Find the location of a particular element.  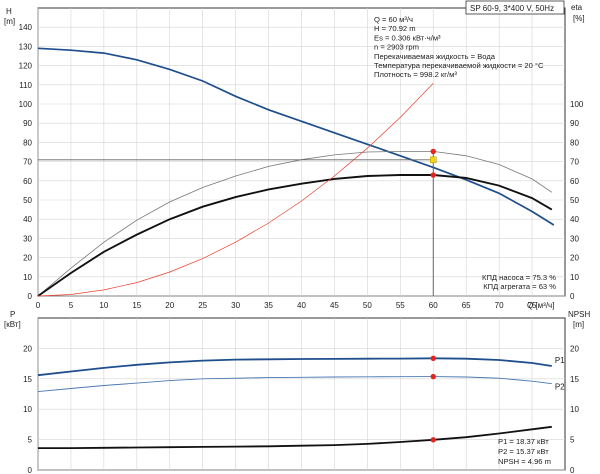

x-tick-label: 20 is located at coordinates (169, 305).